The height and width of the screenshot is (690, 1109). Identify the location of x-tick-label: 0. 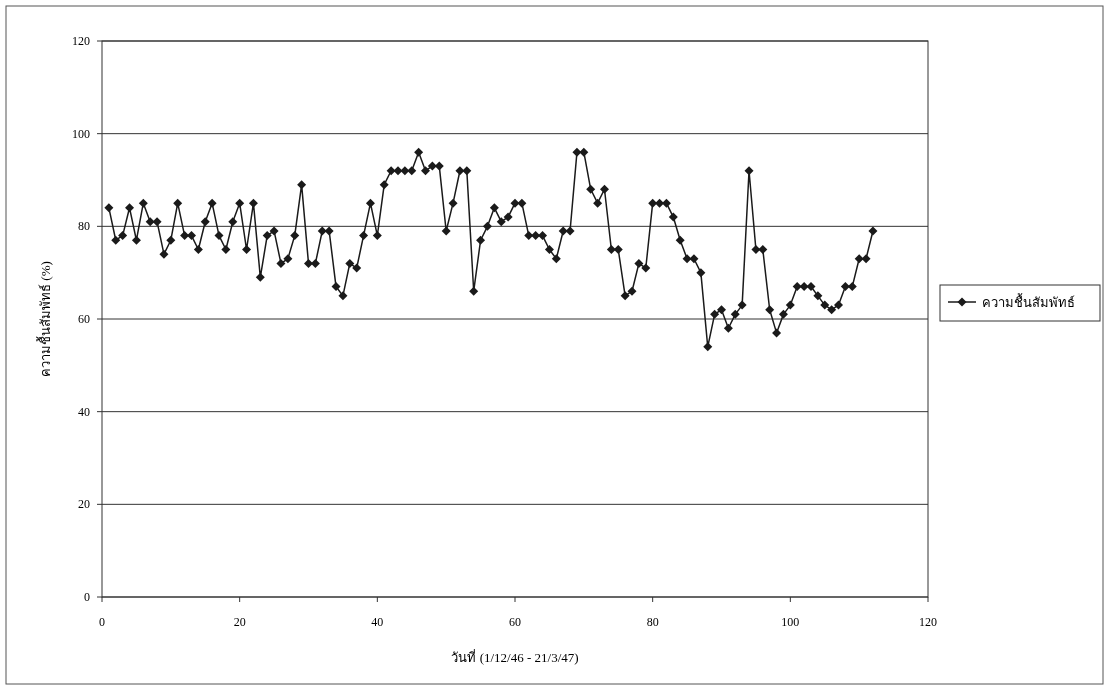
(102, 622).